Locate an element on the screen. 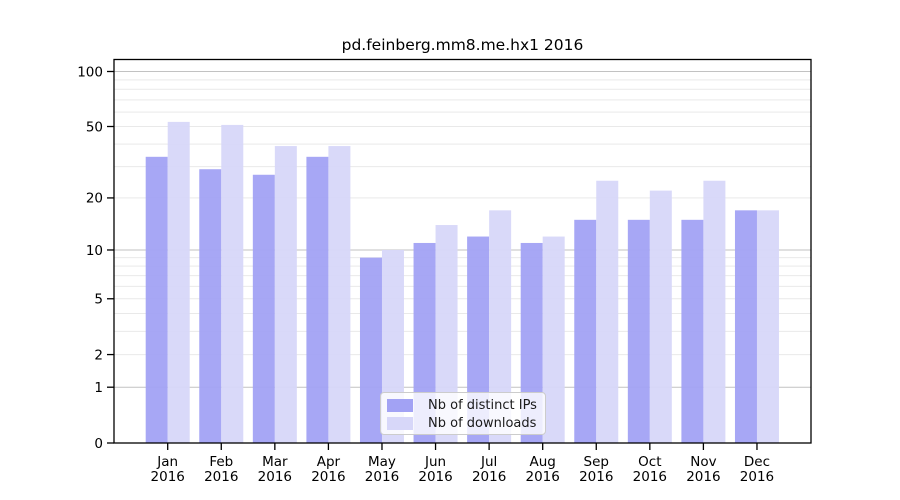 The width and height of the screenshot is (900, 500). x-tick-label-jan: Jan 2016 is located at coordinates (168, 469).